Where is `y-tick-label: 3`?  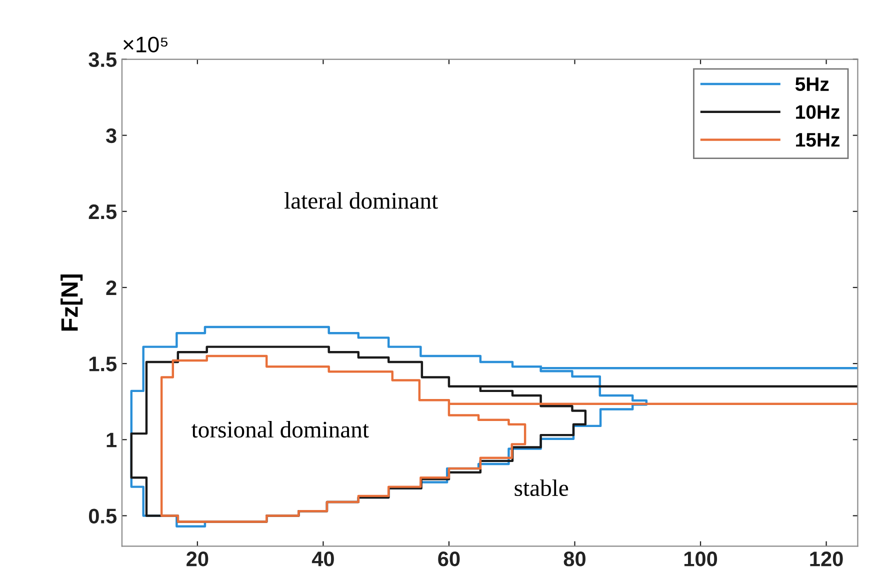
y-tick-label: 3 is located at coordinates (111, 136).